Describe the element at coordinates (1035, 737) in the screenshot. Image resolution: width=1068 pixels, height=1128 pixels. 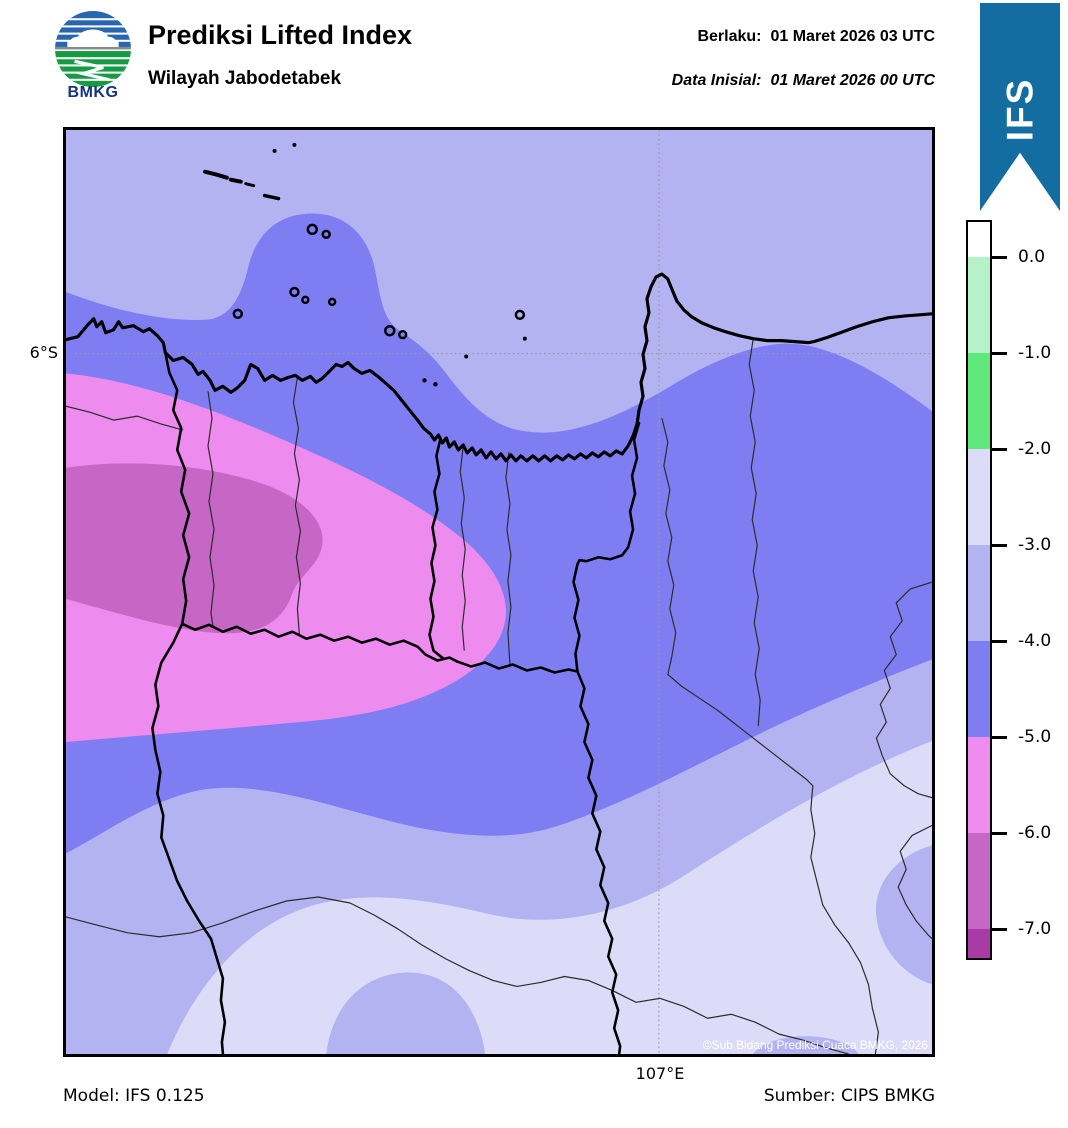
I see `colorbar-tick-label: -5.0` at that location.